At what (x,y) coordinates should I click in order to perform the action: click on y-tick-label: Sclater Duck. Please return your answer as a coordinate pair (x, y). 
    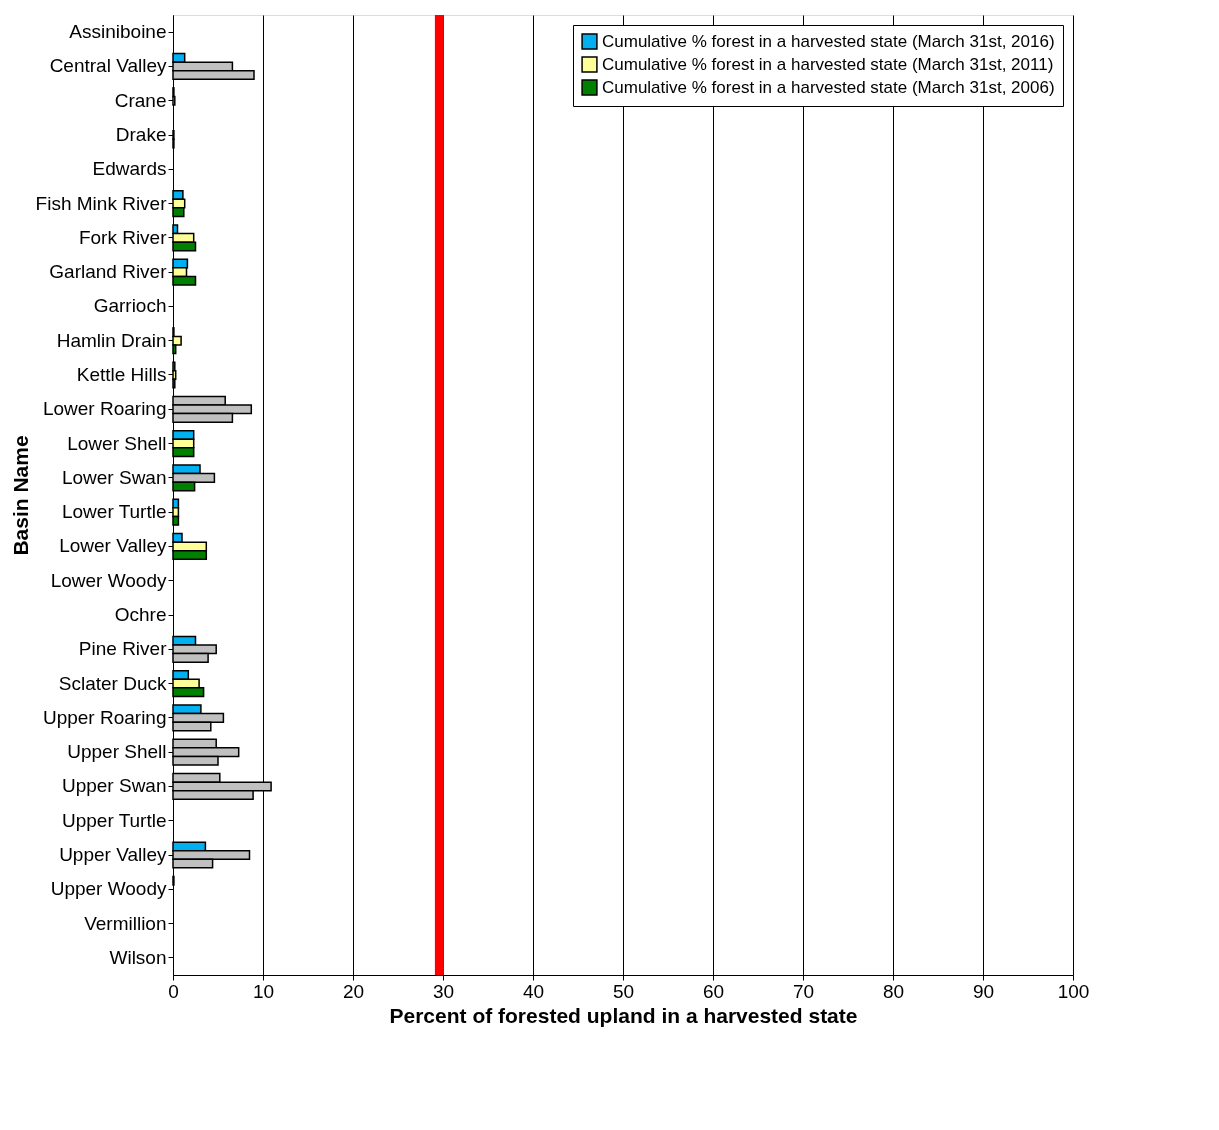
    Looking at the image, I should click on (112, 683).